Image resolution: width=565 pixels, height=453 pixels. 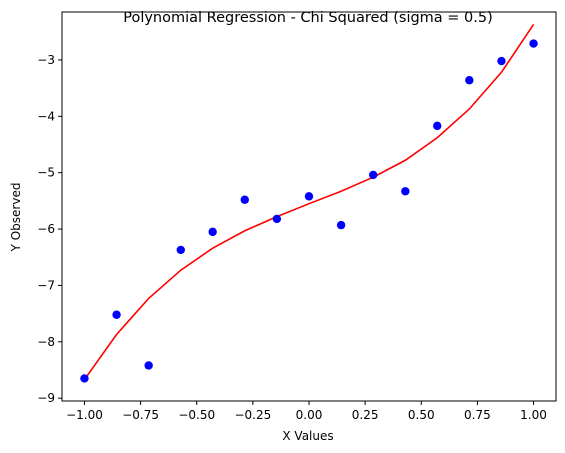 What do you see at coordinates (309, 415) in the screenshot?
I see `x-tick-label: 0.00` at bounding box center [309, 415].